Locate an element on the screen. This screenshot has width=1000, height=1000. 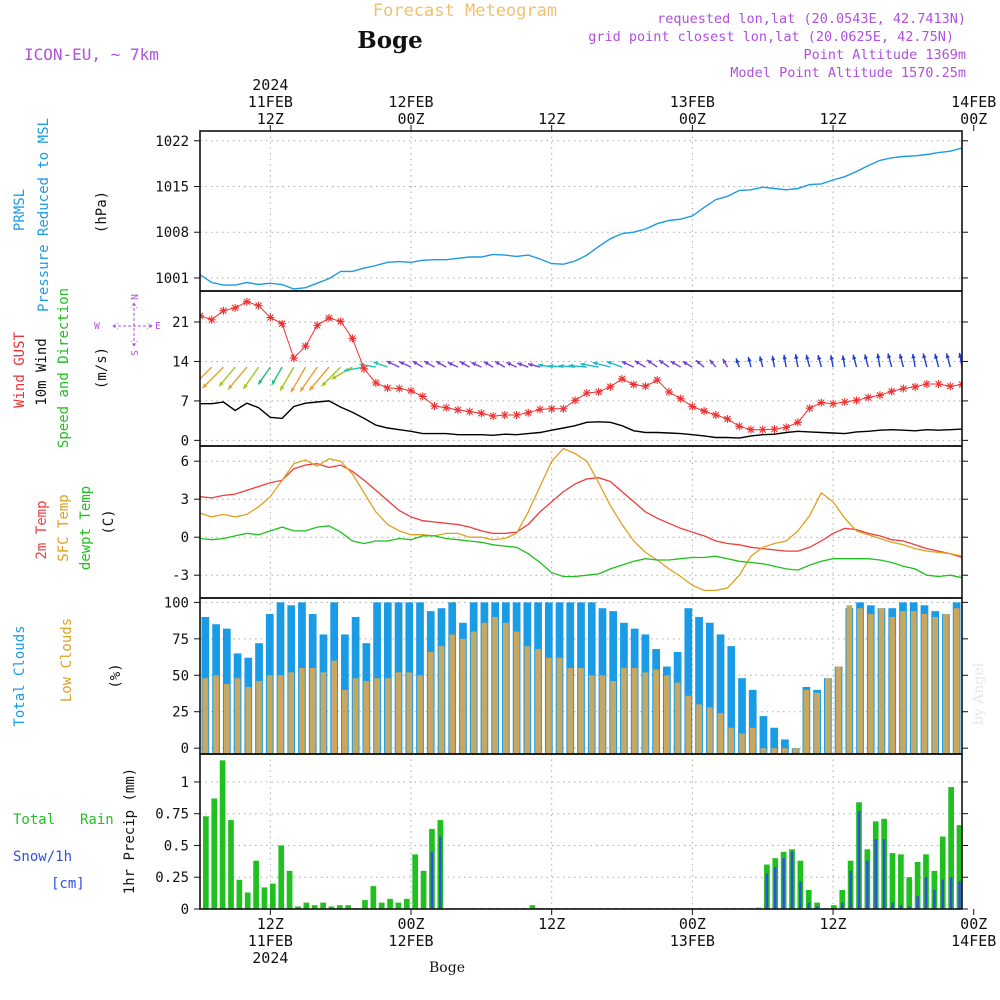
pressure-msl-label: Pressure Reduced to MSL is located at coordinates (44, 215).